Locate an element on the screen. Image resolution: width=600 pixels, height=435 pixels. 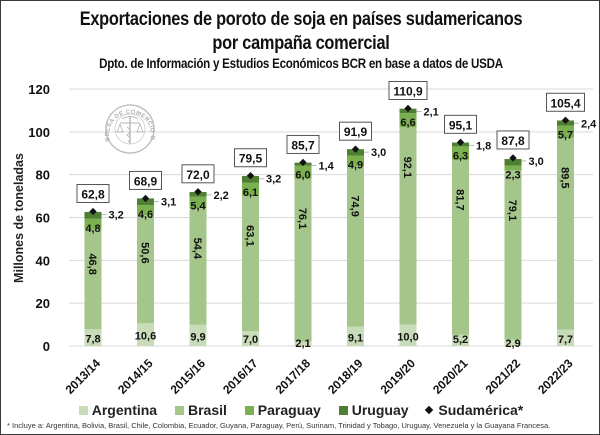
legend-item-brasil: Brasil is located at coordinates (200, 410).